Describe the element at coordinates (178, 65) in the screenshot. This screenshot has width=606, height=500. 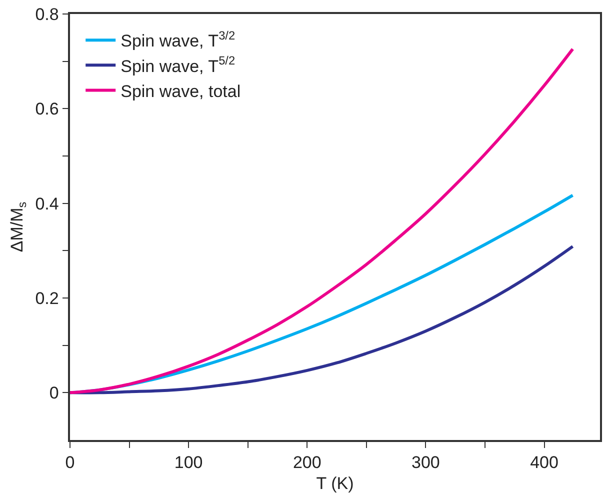
I see `legend-label: Spin wave, T$^{5/2}$` at that location.